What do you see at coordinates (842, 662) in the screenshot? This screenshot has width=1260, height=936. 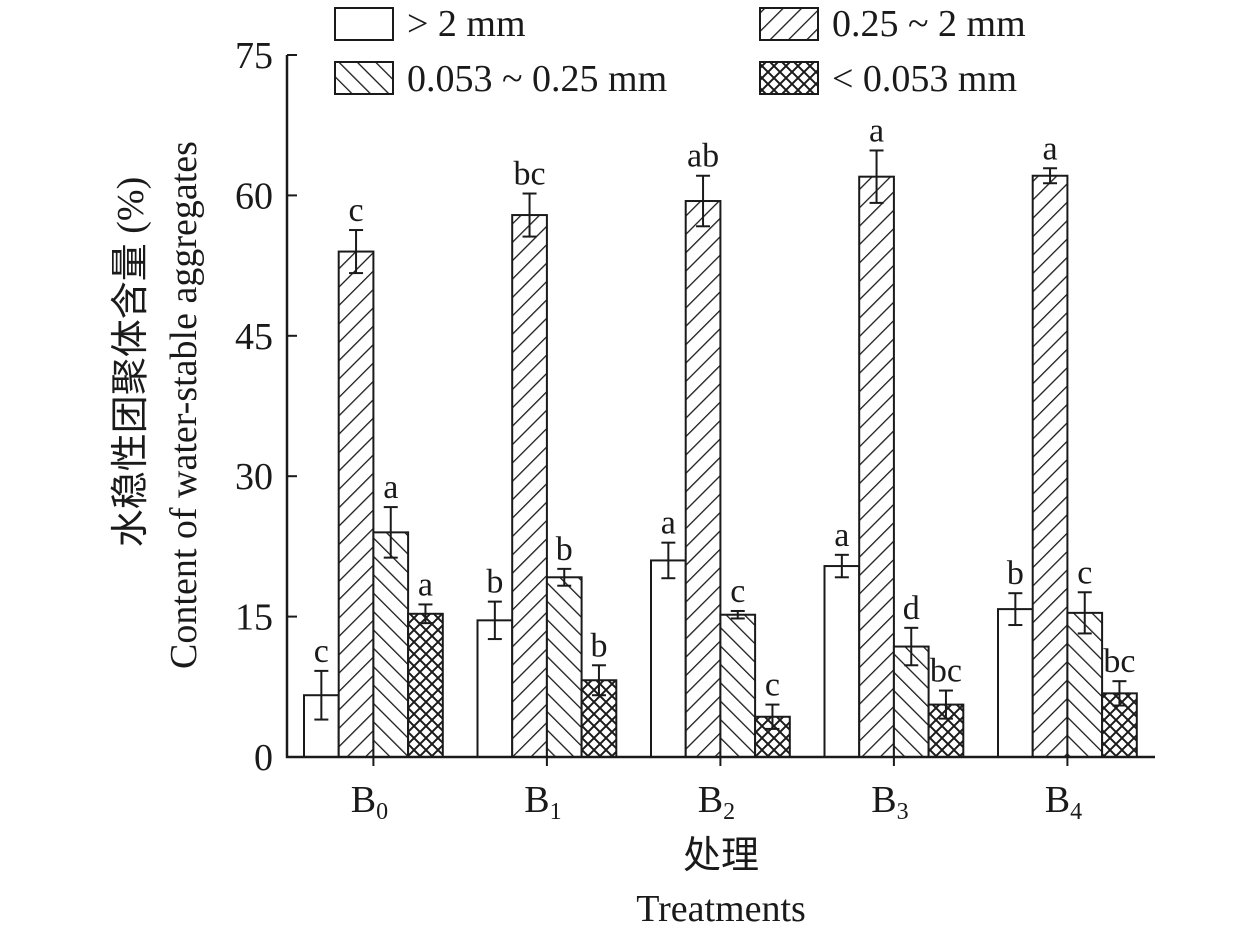 I see `bar-series0-cat3` at bounding box center [842, 662].